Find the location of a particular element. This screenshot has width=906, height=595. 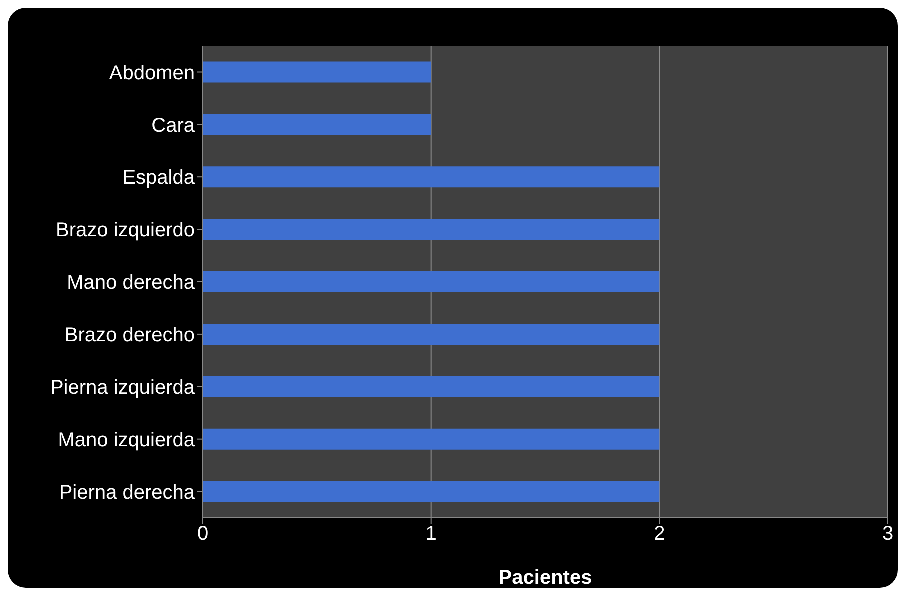

x-tick-label: 2 is located at coordinates (660, 534).